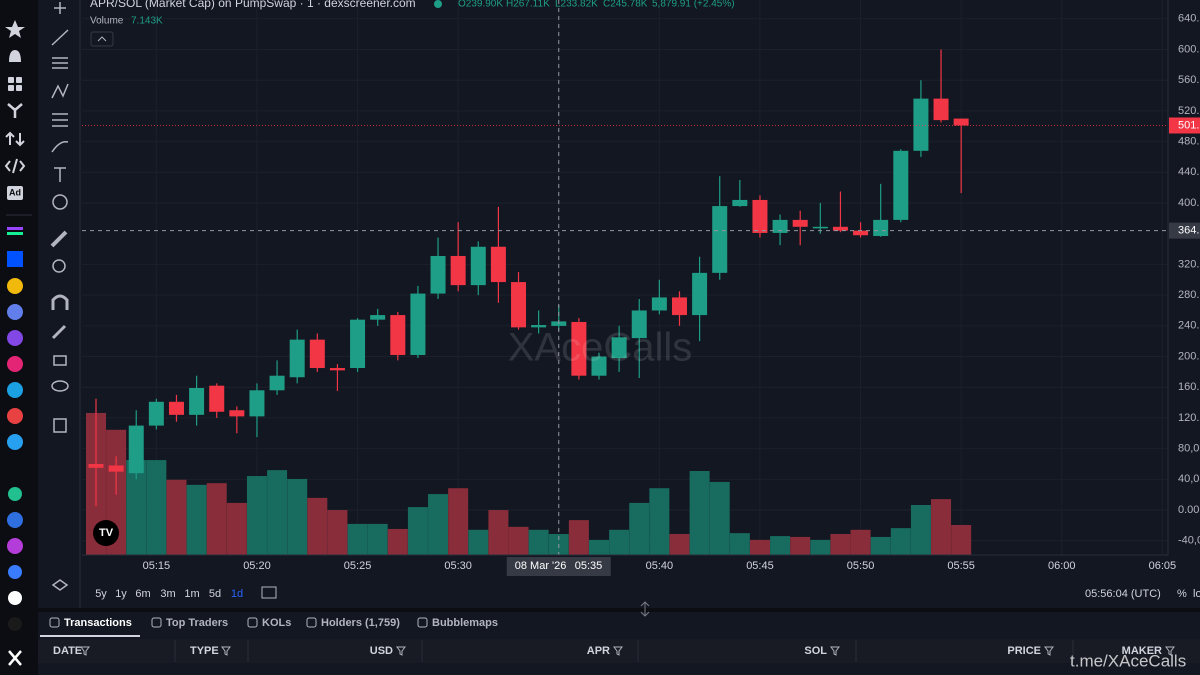  Describe the element at coordinates (60, 202) in the screenshot. I see `emoji-tool` at that location.